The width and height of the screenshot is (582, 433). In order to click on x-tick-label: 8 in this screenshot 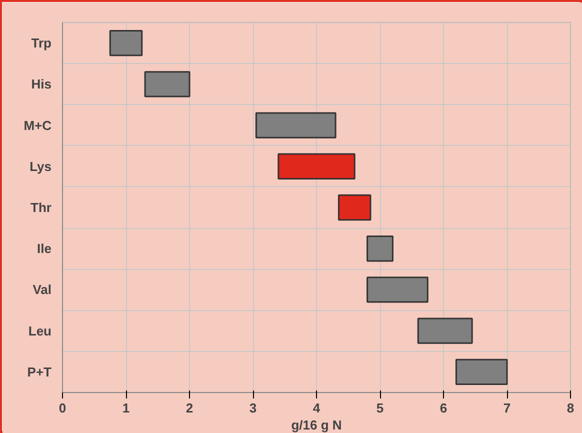, I will do `click(570, 408)`.